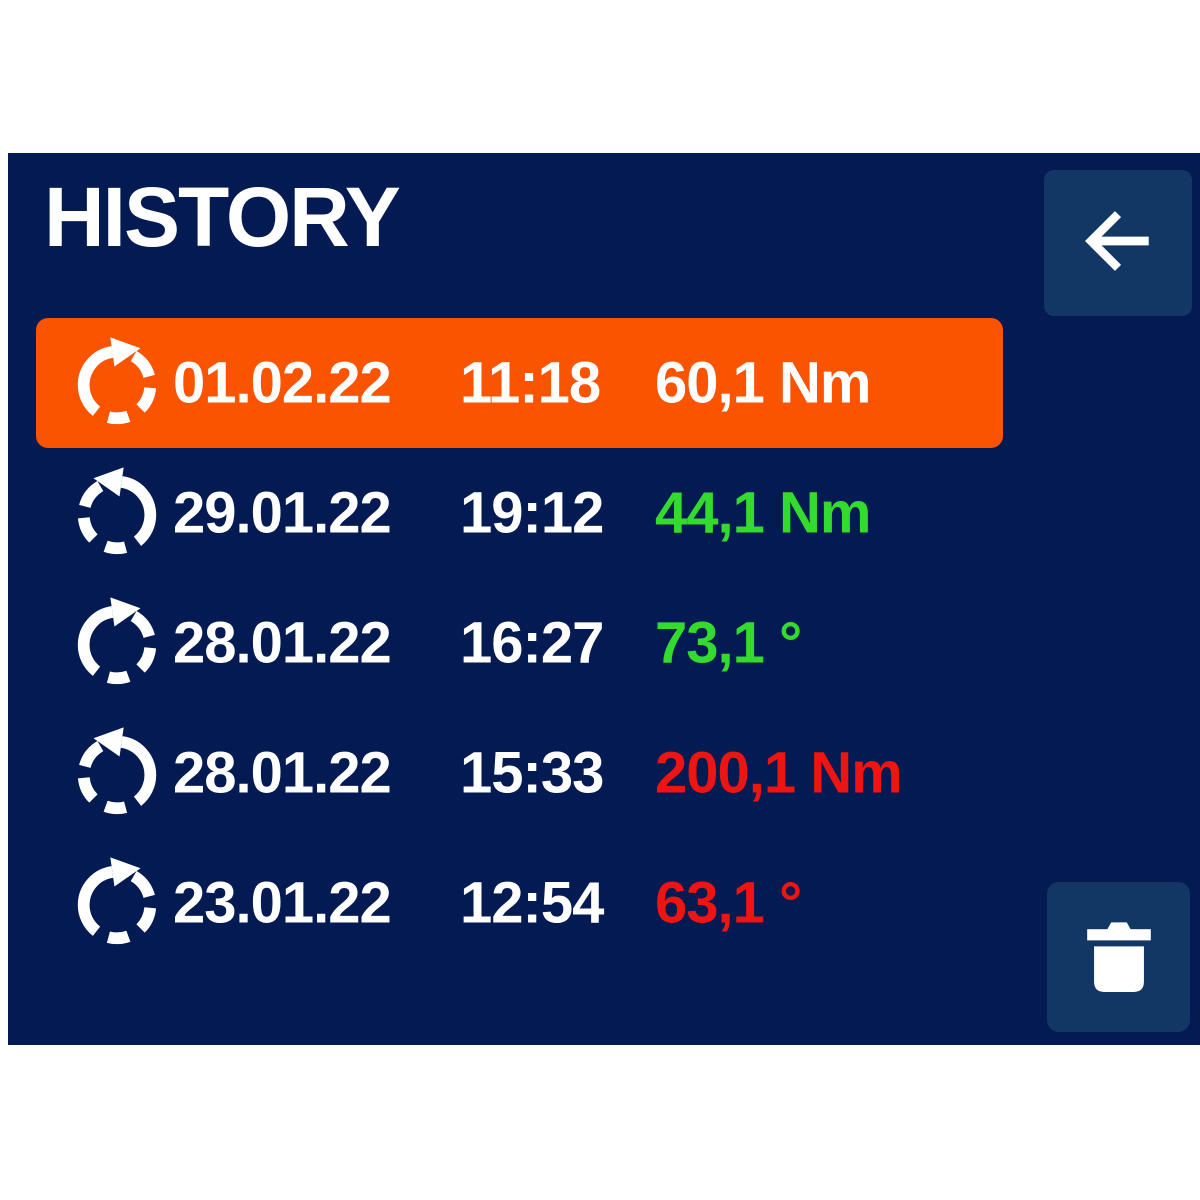 The width and height of the screenshot is (1200, 1200). I want to click on history-row: 29.01.22 19:12 44,1 Nm, so click(519, 513).